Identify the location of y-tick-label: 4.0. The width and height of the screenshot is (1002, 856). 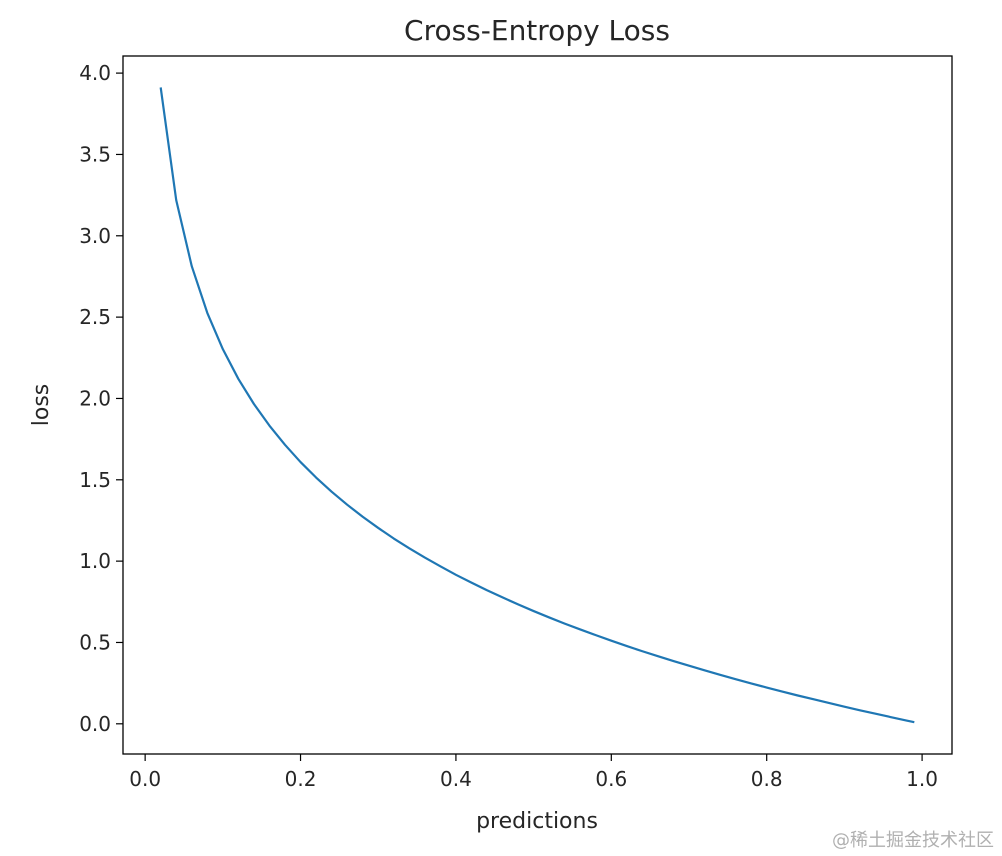
(95, 73).